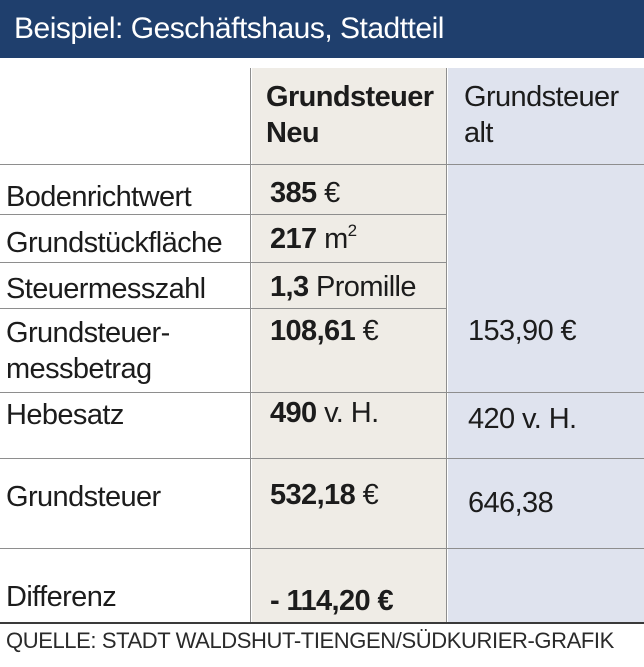  I want to click on row-value-bodenrichtwert: 385 €, so click(305, 193).